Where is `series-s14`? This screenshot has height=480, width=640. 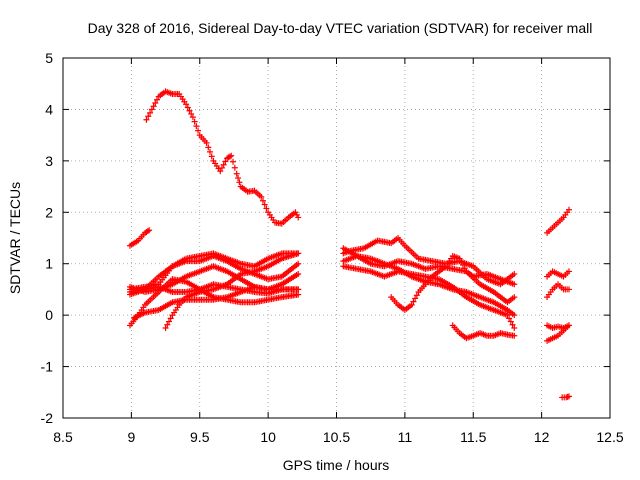
series-s14 is located at coordinates (453, 283).